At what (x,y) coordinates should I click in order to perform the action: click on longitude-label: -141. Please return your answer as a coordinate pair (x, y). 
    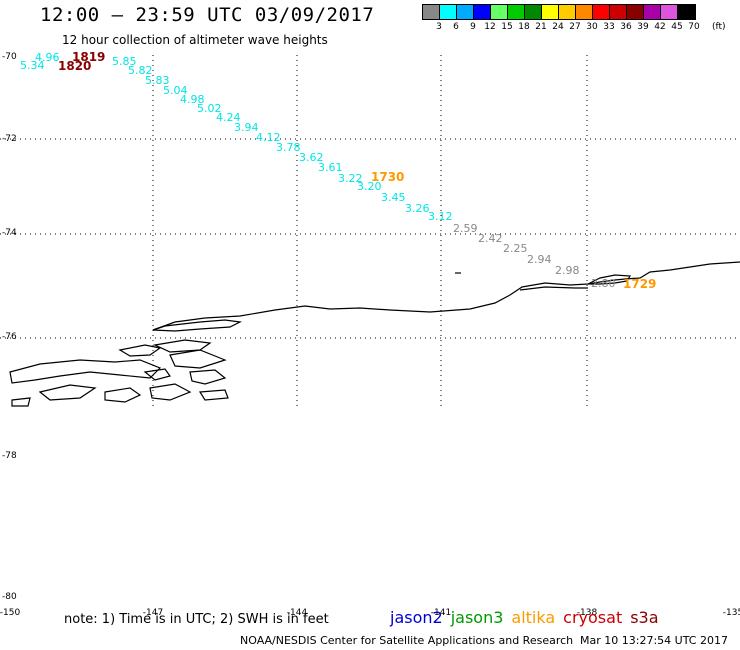
    Looking at the image, I should click on (441, 613).